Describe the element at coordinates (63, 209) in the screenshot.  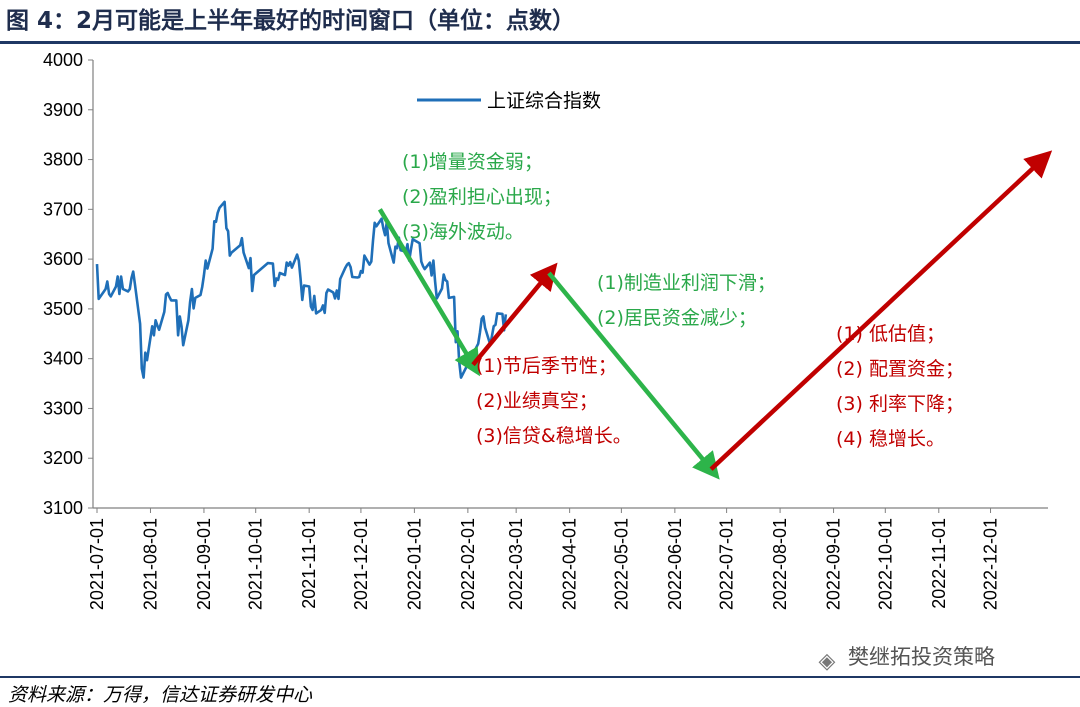
I see `y-tick-label: 3700` at that location.